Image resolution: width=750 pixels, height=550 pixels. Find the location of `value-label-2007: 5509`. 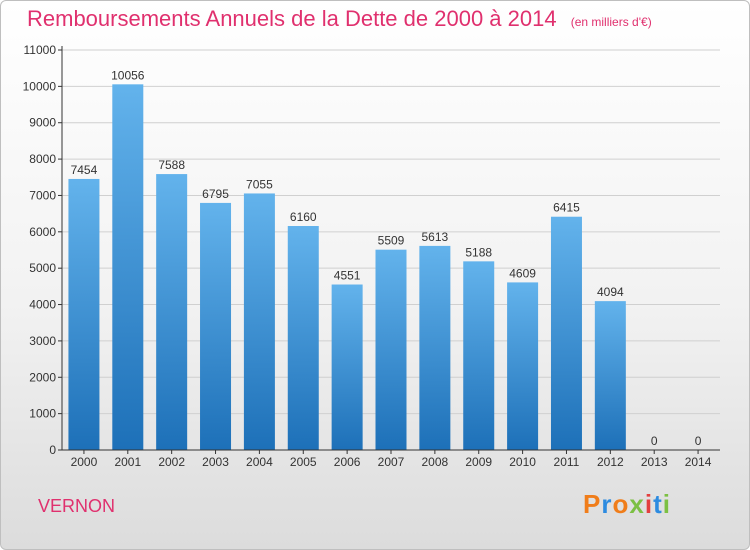

value-label-2007: 5509 is located at coordinates (391, 241).